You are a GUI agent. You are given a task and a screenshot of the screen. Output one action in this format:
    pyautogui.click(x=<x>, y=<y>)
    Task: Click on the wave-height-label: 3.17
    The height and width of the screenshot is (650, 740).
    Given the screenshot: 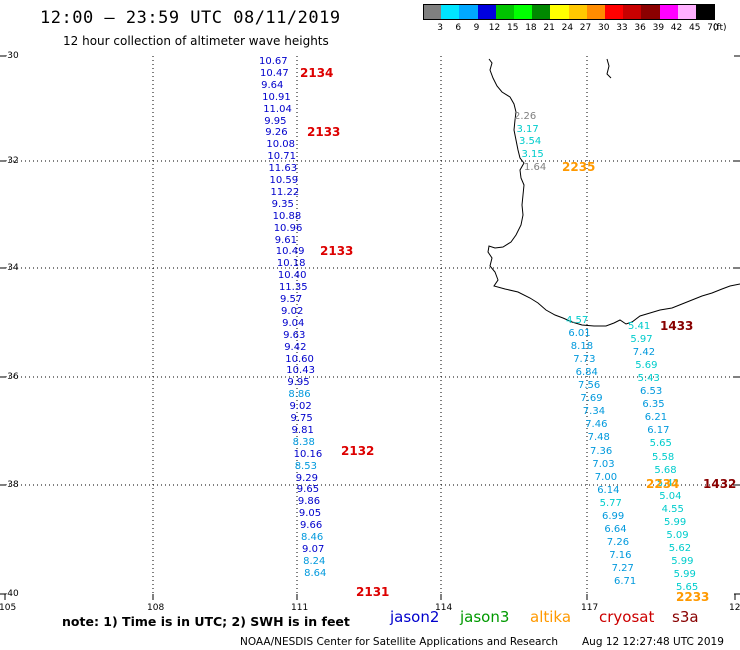 What is the action you would take?
    pyautogui.click(x=527, y=129)
    